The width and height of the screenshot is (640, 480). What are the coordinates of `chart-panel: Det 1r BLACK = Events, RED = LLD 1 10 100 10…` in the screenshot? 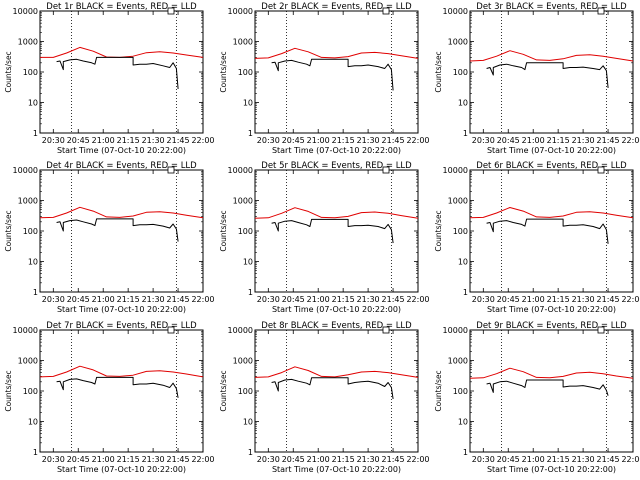 It's located at (109, 78).